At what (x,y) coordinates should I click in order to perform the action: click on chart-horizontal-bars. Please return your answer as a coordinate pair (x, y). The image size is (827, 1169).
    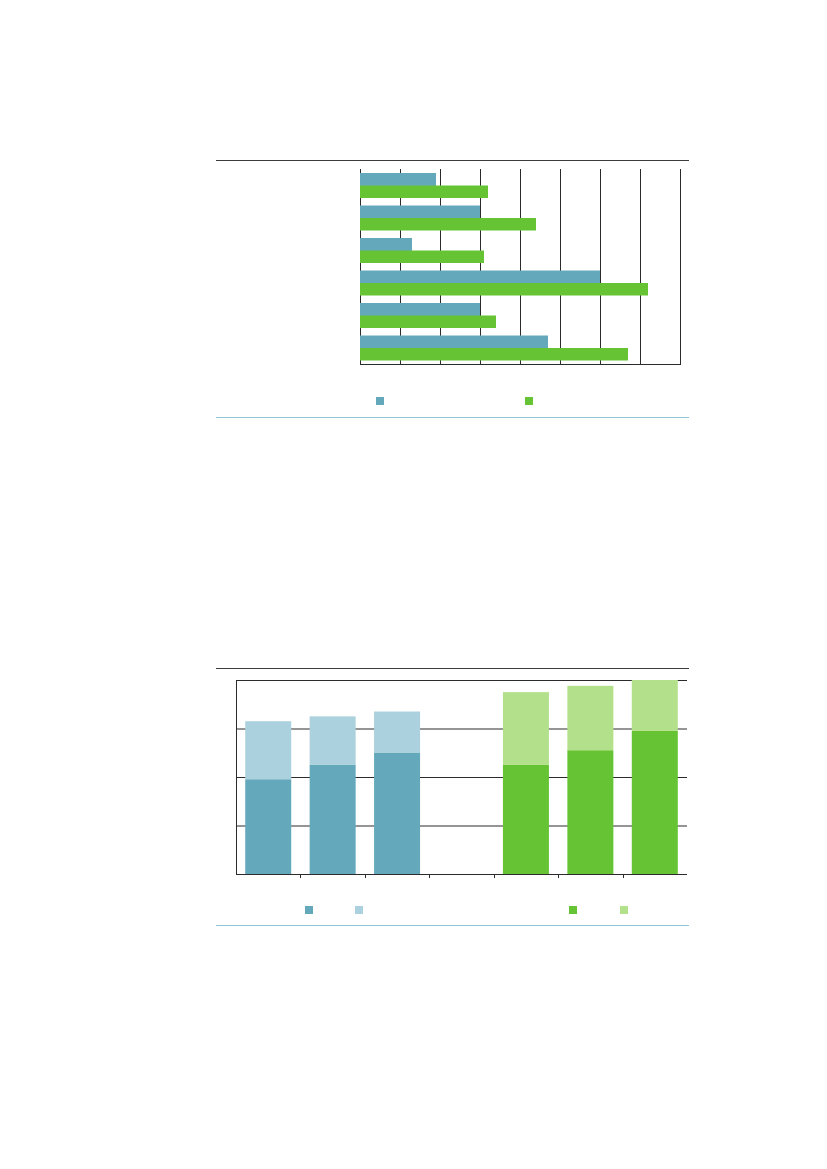
    Looking at the image, I should click on (452, 289).